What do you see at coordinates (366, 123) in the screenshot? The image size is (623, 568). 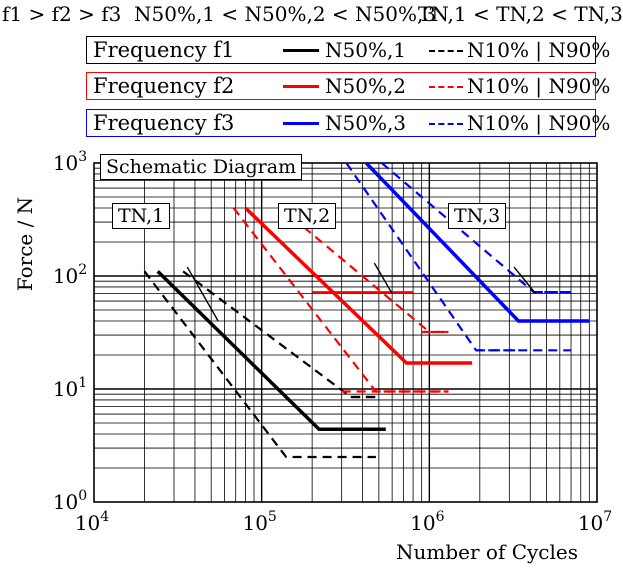 I see `legend-solid-label: N50%,3` at bounding box center [366, 123].